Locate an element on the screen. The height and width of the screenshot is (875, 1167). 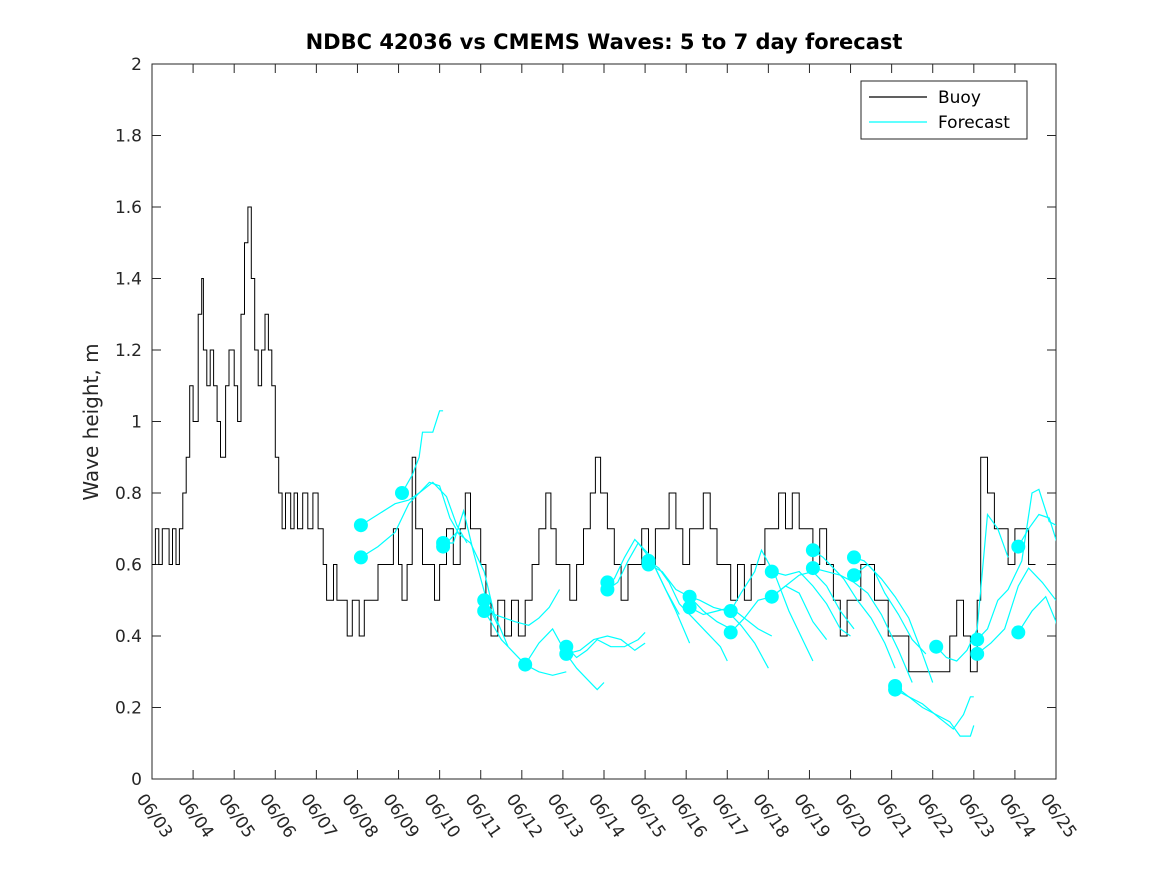
legend-box is located at coordinates (944, 110).